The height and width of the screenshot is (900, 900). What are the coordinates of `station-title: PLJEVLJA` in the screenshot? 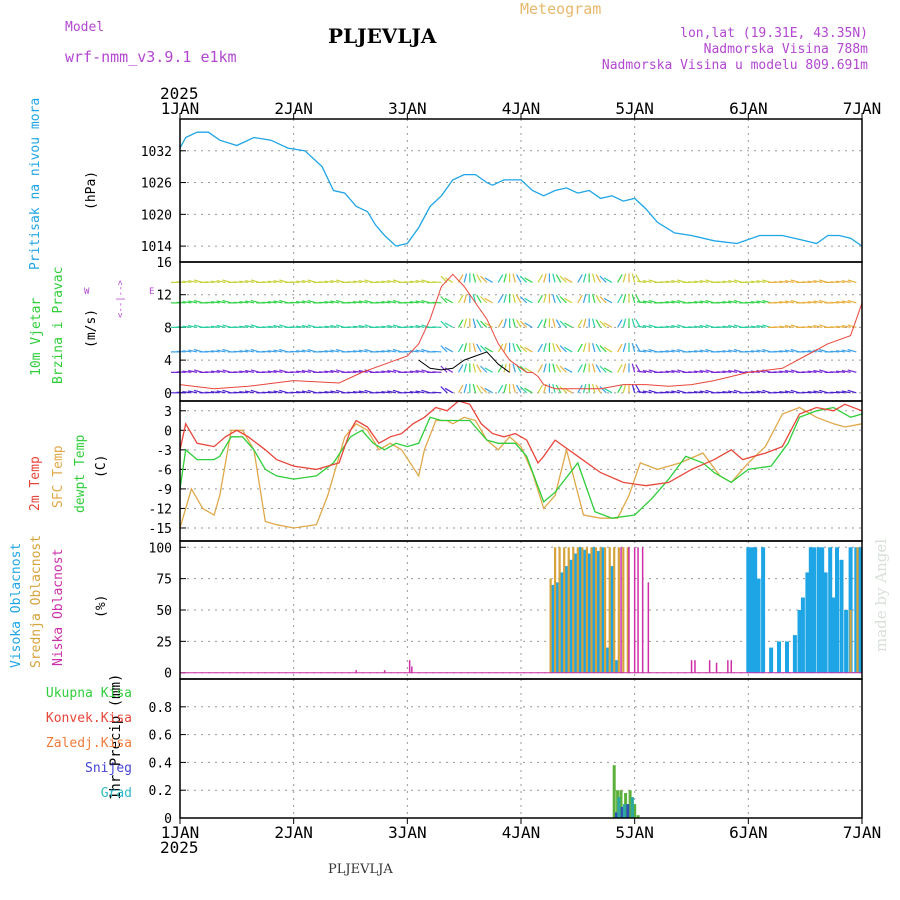 It's located at (382, 36).